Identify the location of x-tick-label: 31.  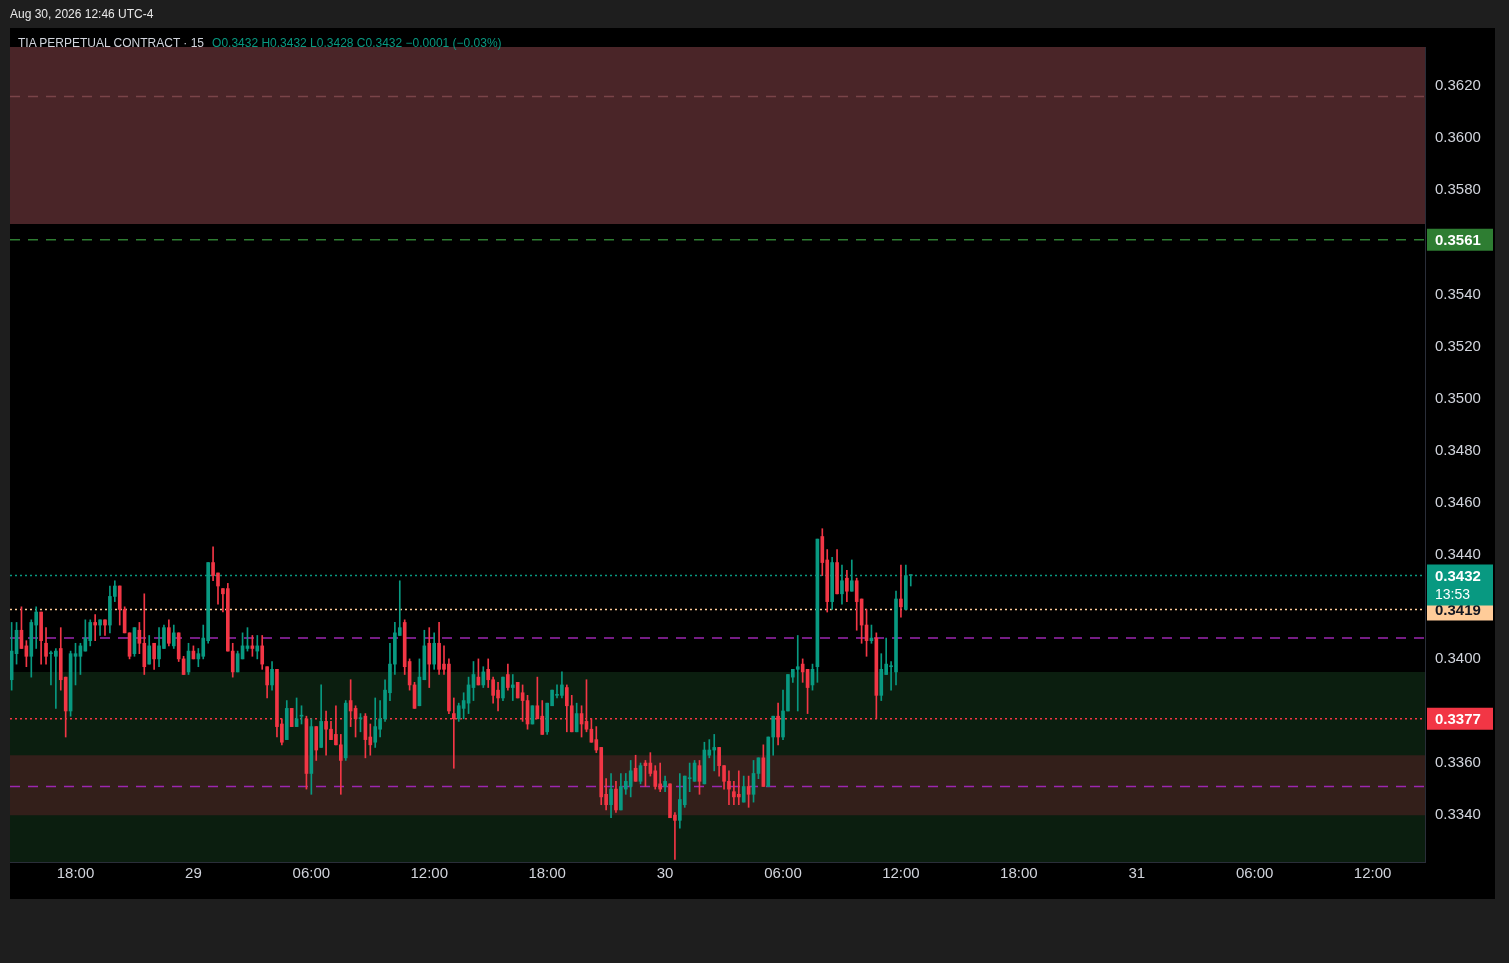
(1137, 873).